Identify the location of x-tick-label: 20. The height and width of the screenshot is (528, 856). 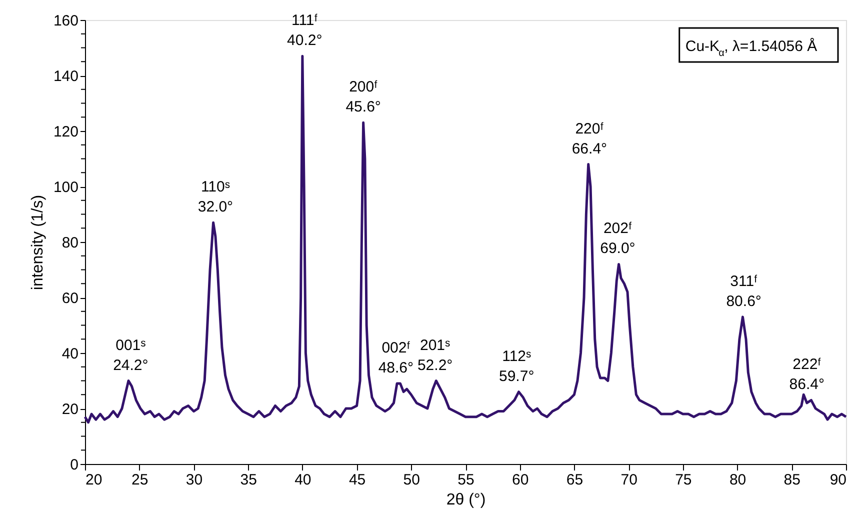
(94, 480).